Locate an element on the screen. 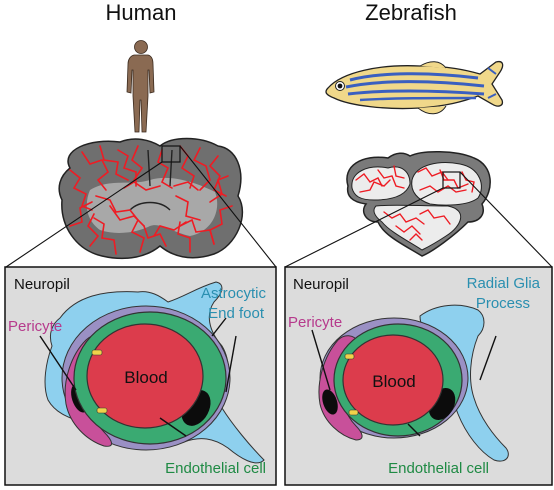 This screenshot has height=490, width=554. human-figure-icon is located at coordinates (140, 86).